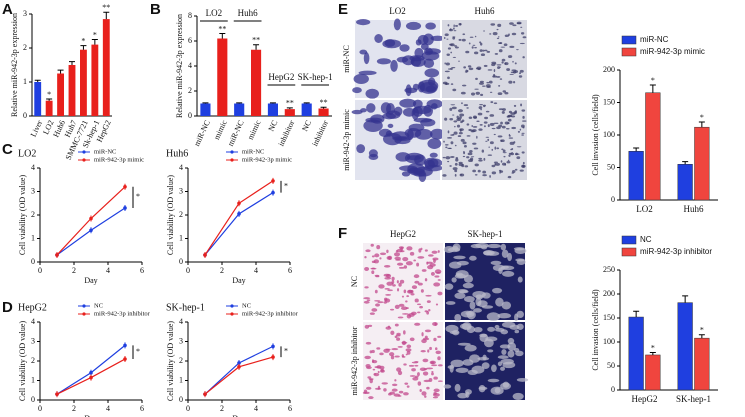  I want to click on x-tick-label: 2, so click(74, 408).